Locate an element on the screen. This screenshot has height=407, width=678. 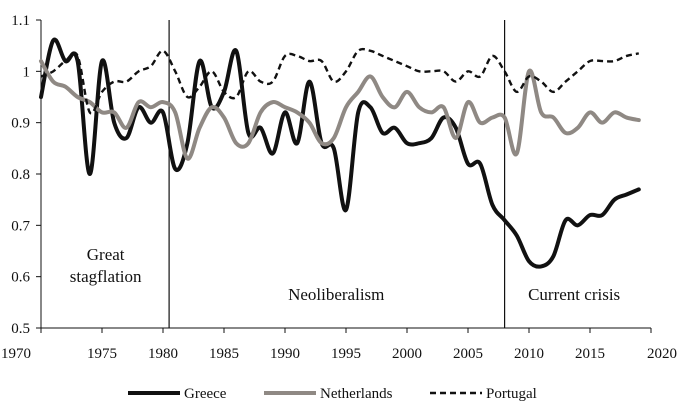
series-line-portugal is located at coordinates (340, 81).